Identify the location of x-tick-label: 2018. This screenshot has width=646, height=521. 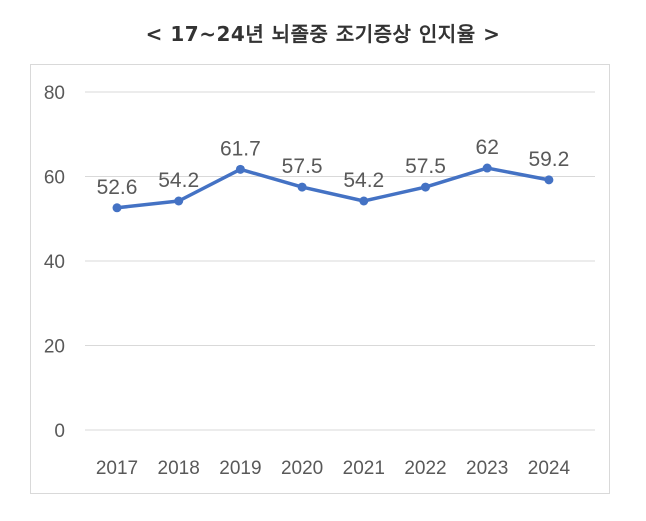
(179, 468).